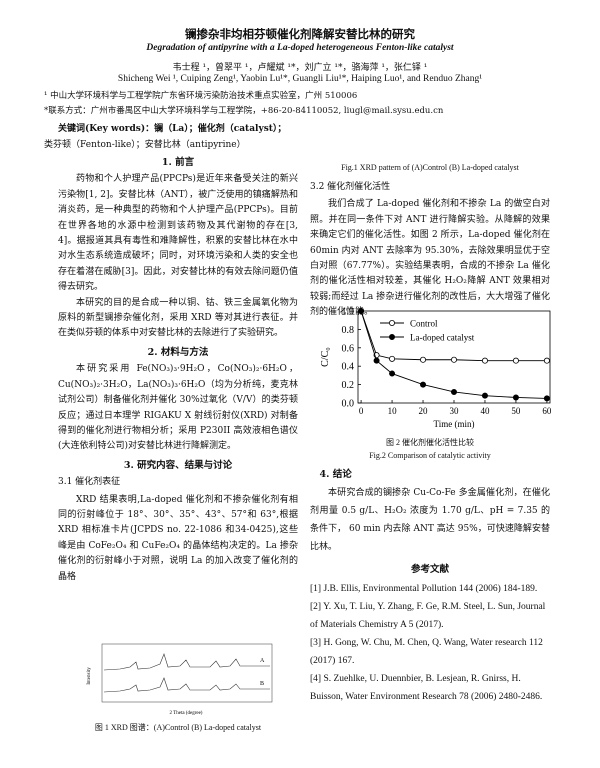 The height and width of the screenshot is (768, 600). What do you see at coordinates (300, 68) in the screenshot?
I see `authors-cn: 韦士程 ¹，曾翠平 ¹，卢耀斌 ¹*，刘广立 ¹*，骆海萍 ¹，张仁铎 ¹` at bounding box center [300, 68].